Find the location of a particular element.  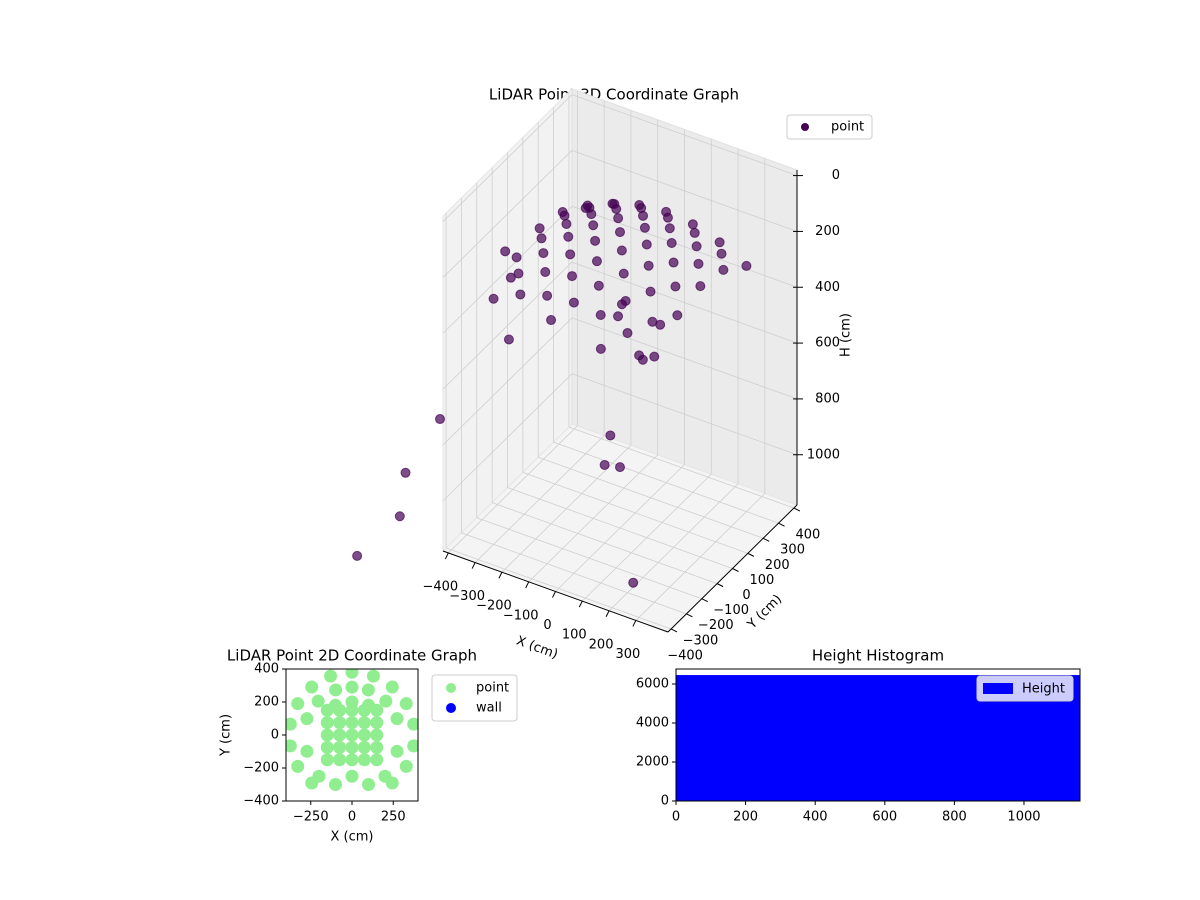

x-tick-label: 1000 is located at coordinates (1023, 817).